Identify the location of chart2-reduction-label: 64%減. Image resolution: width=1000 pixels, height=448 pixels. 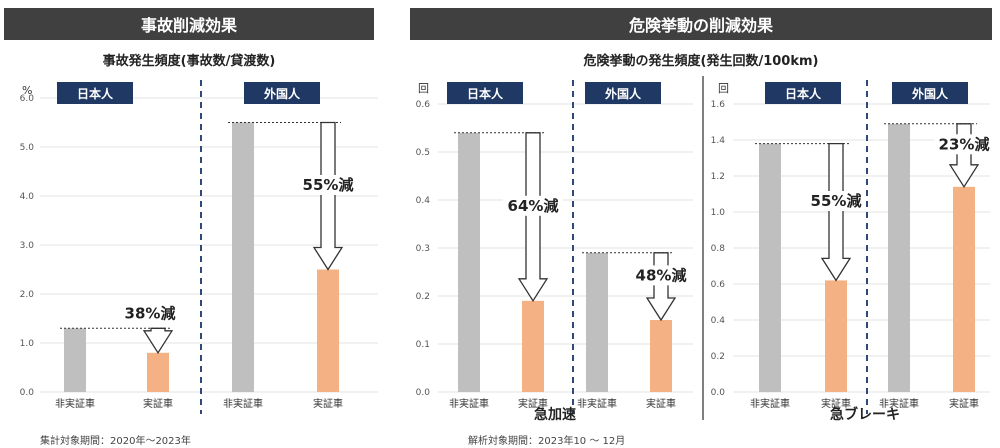
(533, 206).